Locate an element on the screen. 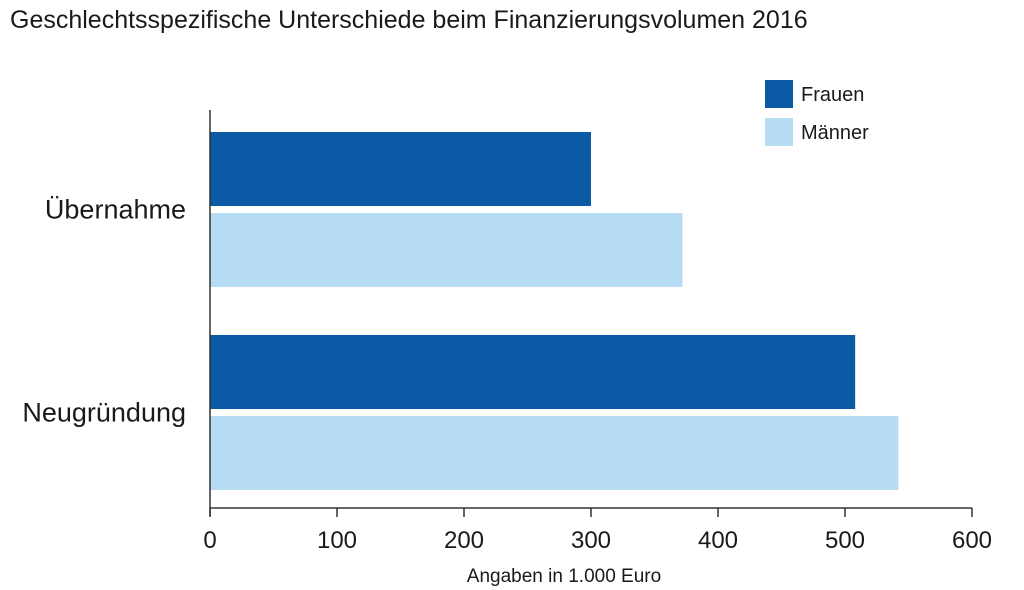 This screenshot has height=590, width=1024. legend-label-1: Männer is located at coordinates (835, 133).